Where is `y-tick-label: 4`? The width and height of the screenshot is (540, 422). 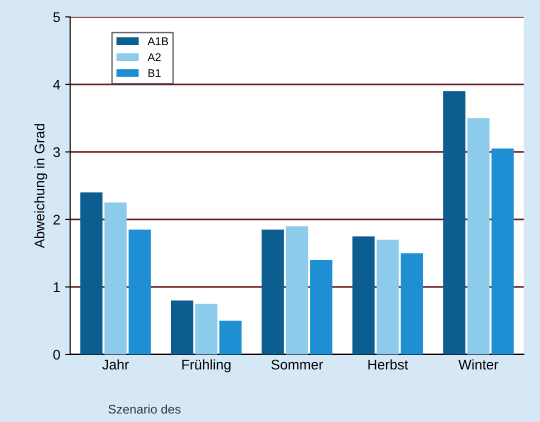
y-tick-label: 4 is located at coordinates (56, 85).